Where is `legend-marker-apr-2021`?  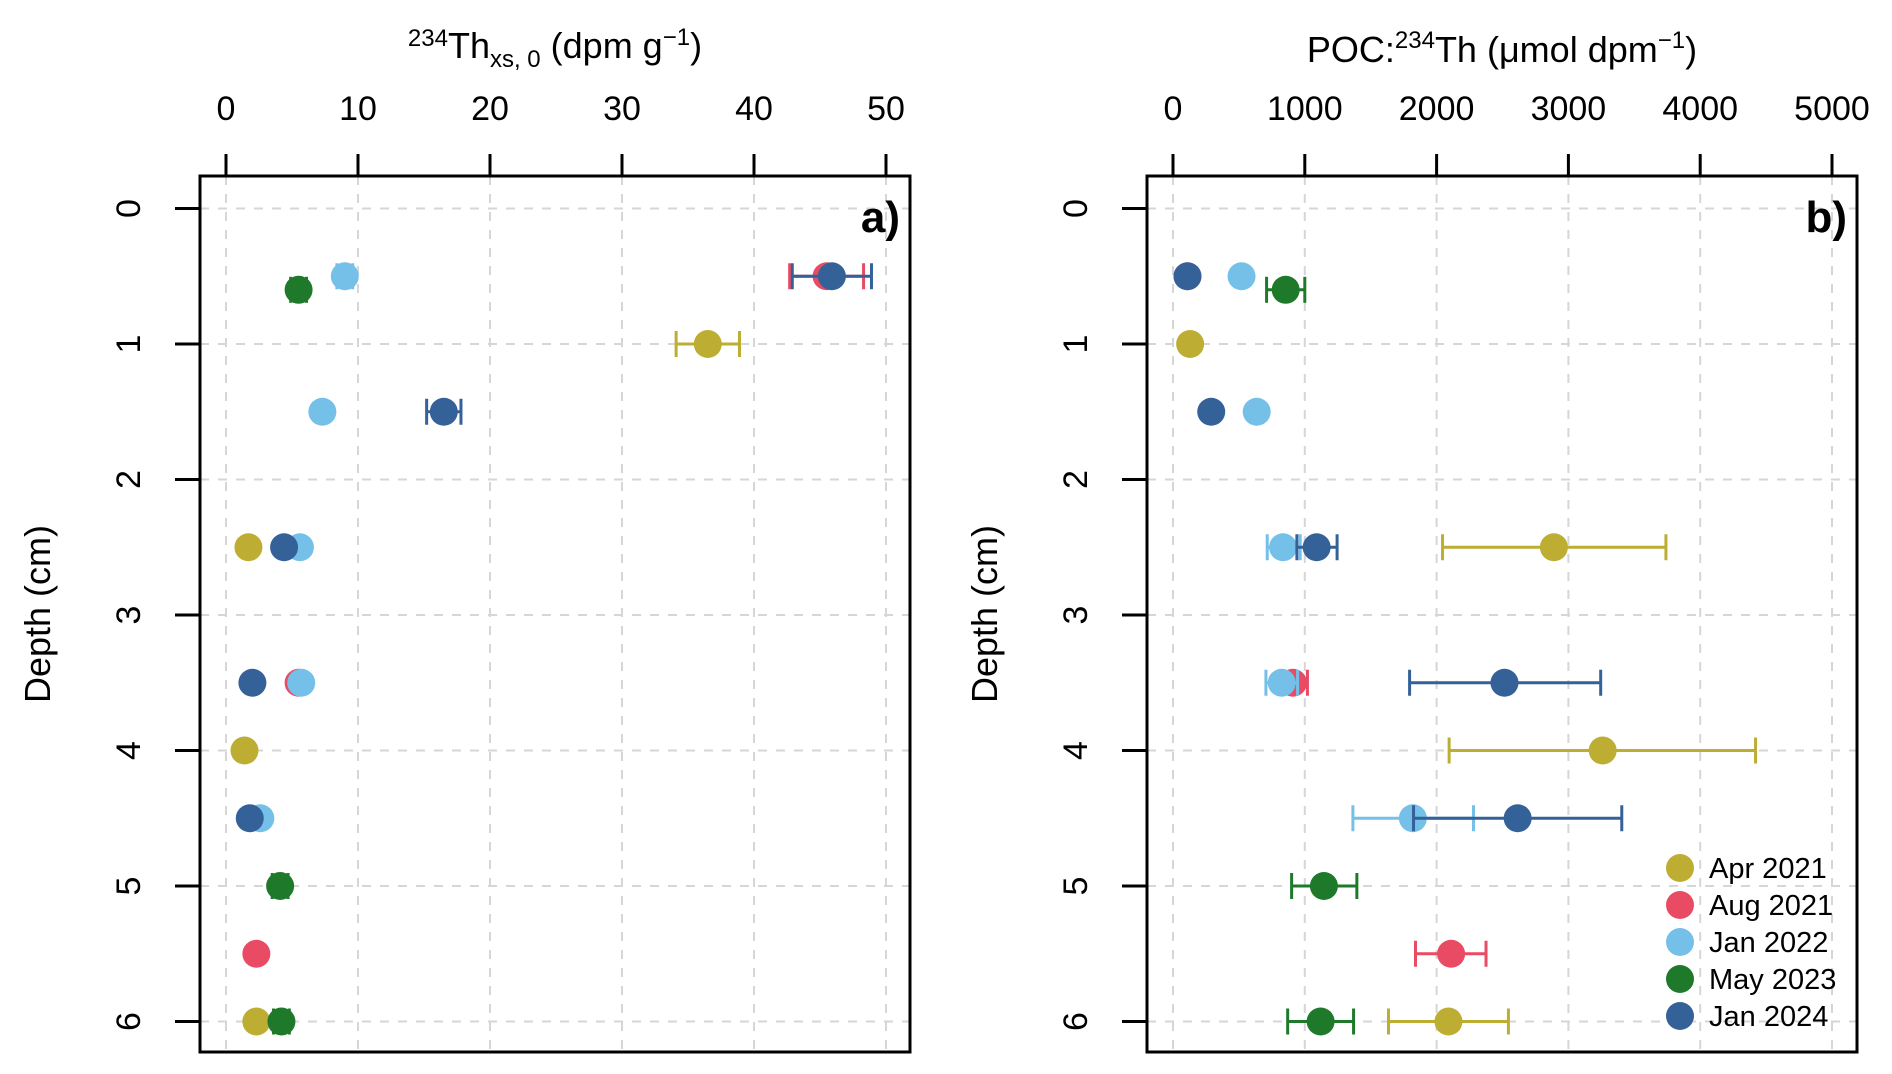
legend-marker-apr-2021 is located at coordinates (1680, 868).